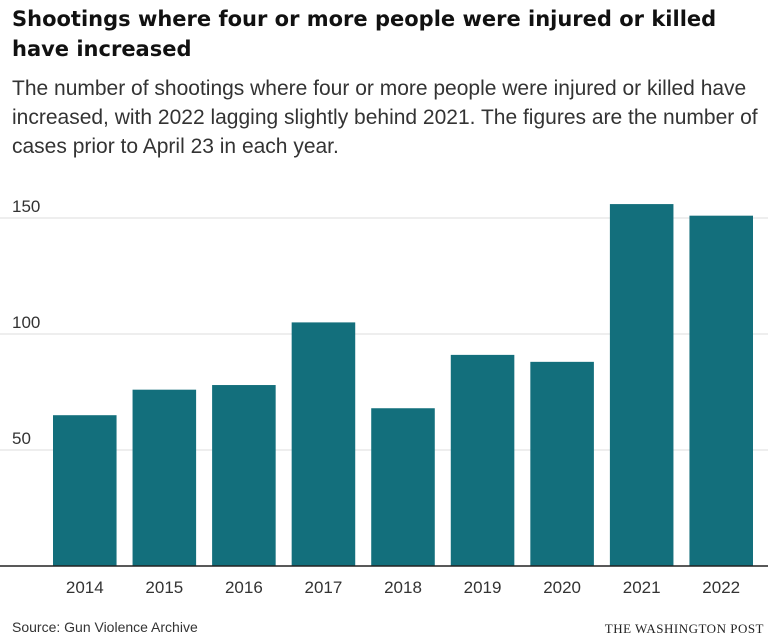 The image size is (776, 640). What do you see at coordinates (483, 587) in the screenshot?
I see `x-tick-label-2019: 2019` at bounding box center [483, 587].